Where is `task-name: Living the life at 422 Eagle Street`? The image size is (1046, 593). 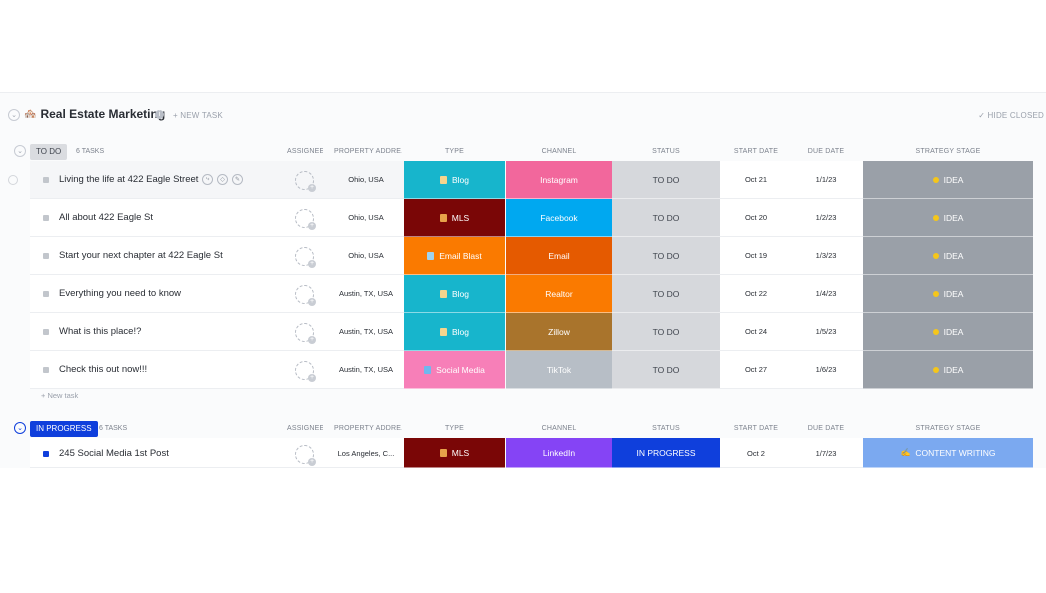 task-name: Living the life at 422 Eagle Street is located at coordinates (129, 179).